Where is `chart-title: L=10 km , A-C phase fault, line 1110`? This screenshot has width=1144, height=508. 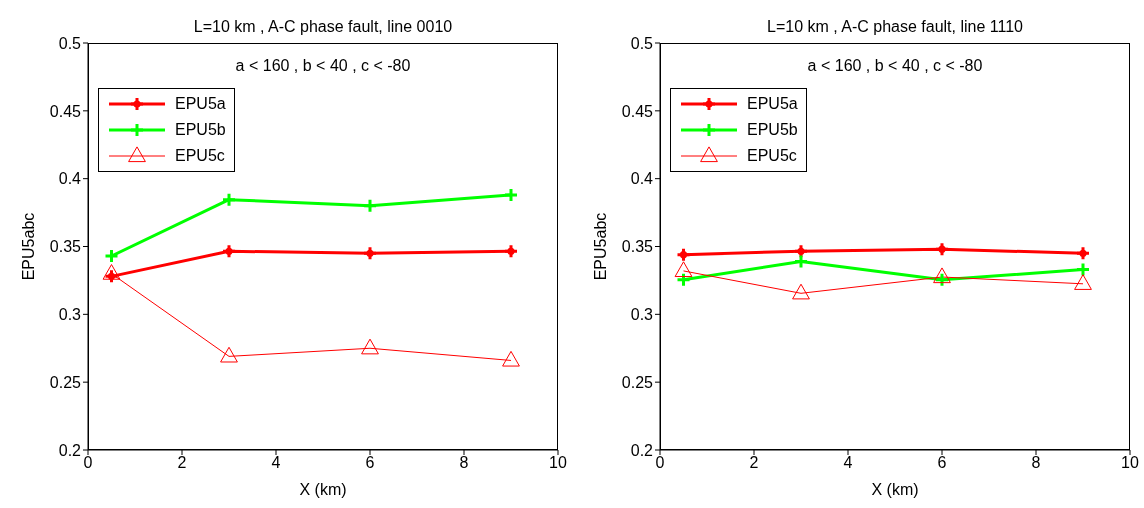
chart-title: L=10 km , A-C phase fault, line 1110 is located at coordinates (895, 27).